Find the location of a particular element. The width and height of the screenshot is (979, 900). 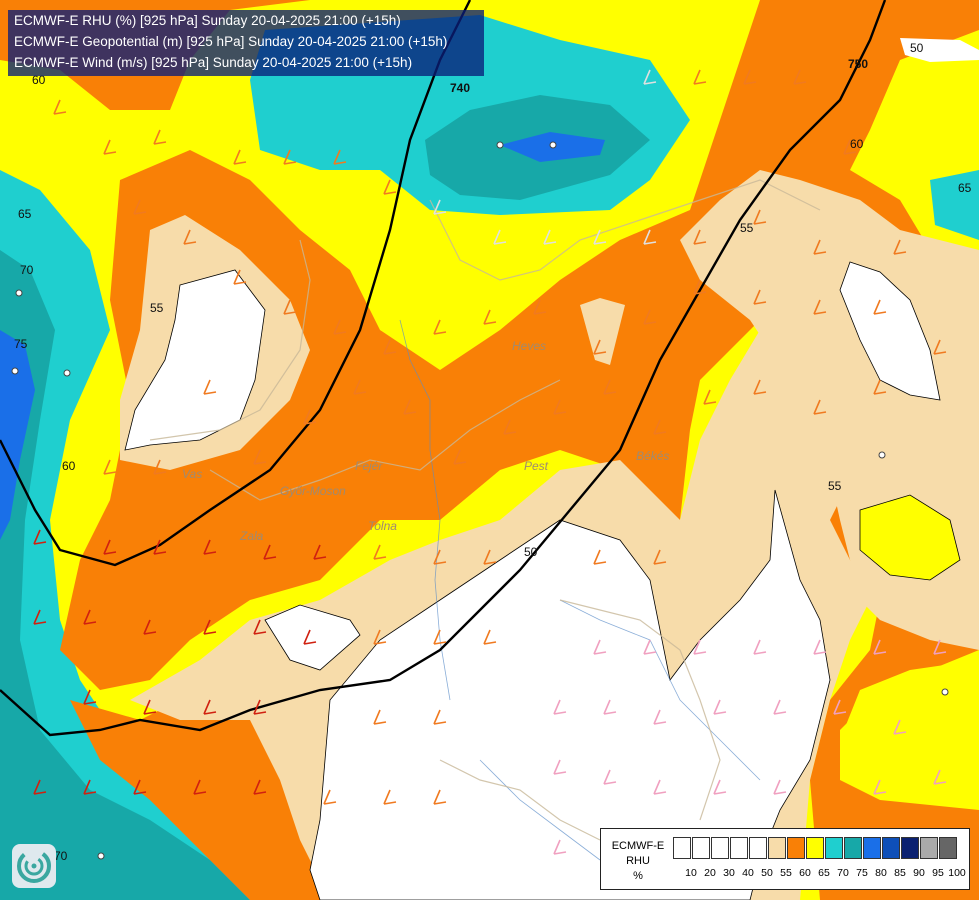

legend-label-line-2: RHU is located at coordinates (638, 861).